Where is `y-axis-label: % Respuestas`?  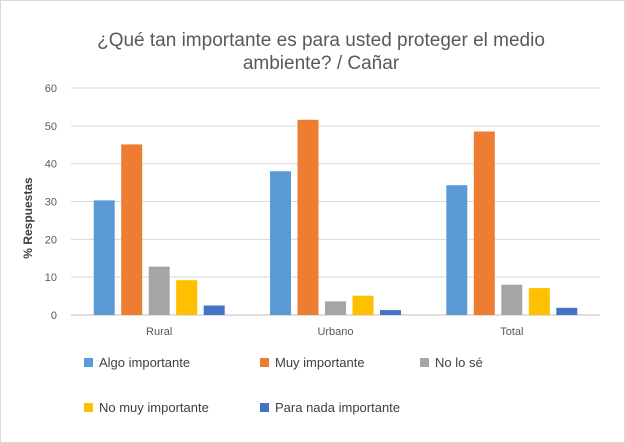 y-axis-label: % Respuestas is located at coordinates (28, 218).